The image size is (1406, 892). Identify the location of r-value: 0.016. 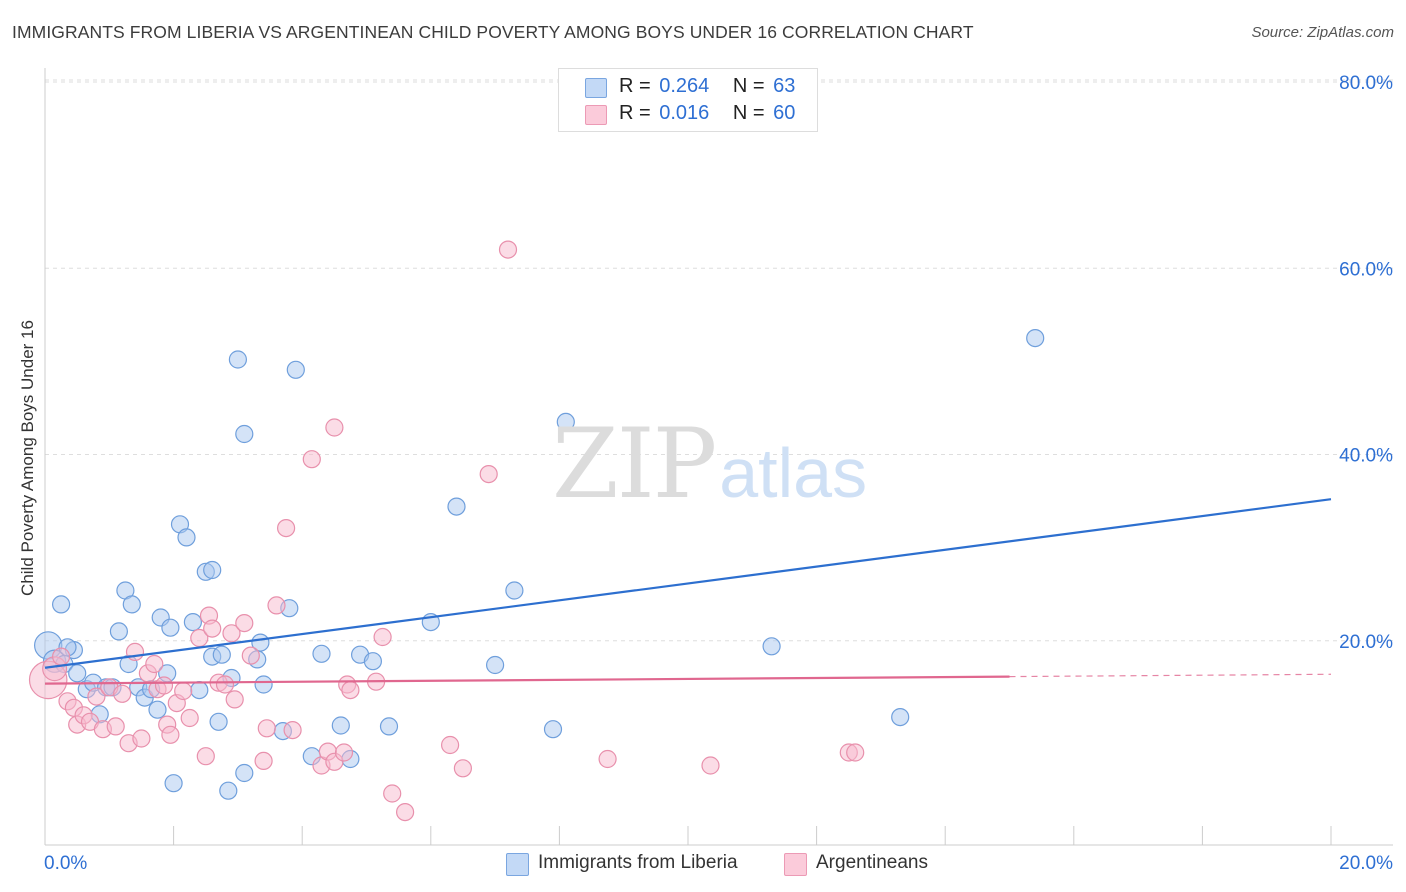
(684, 113).